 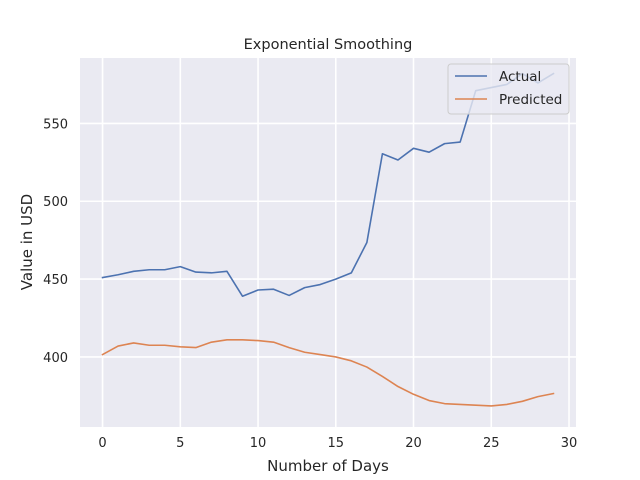 What do you see at coordinates (508, 89) in the screenshot?
I see `legend: Actual Predicted` at bounding box center [508, 89].